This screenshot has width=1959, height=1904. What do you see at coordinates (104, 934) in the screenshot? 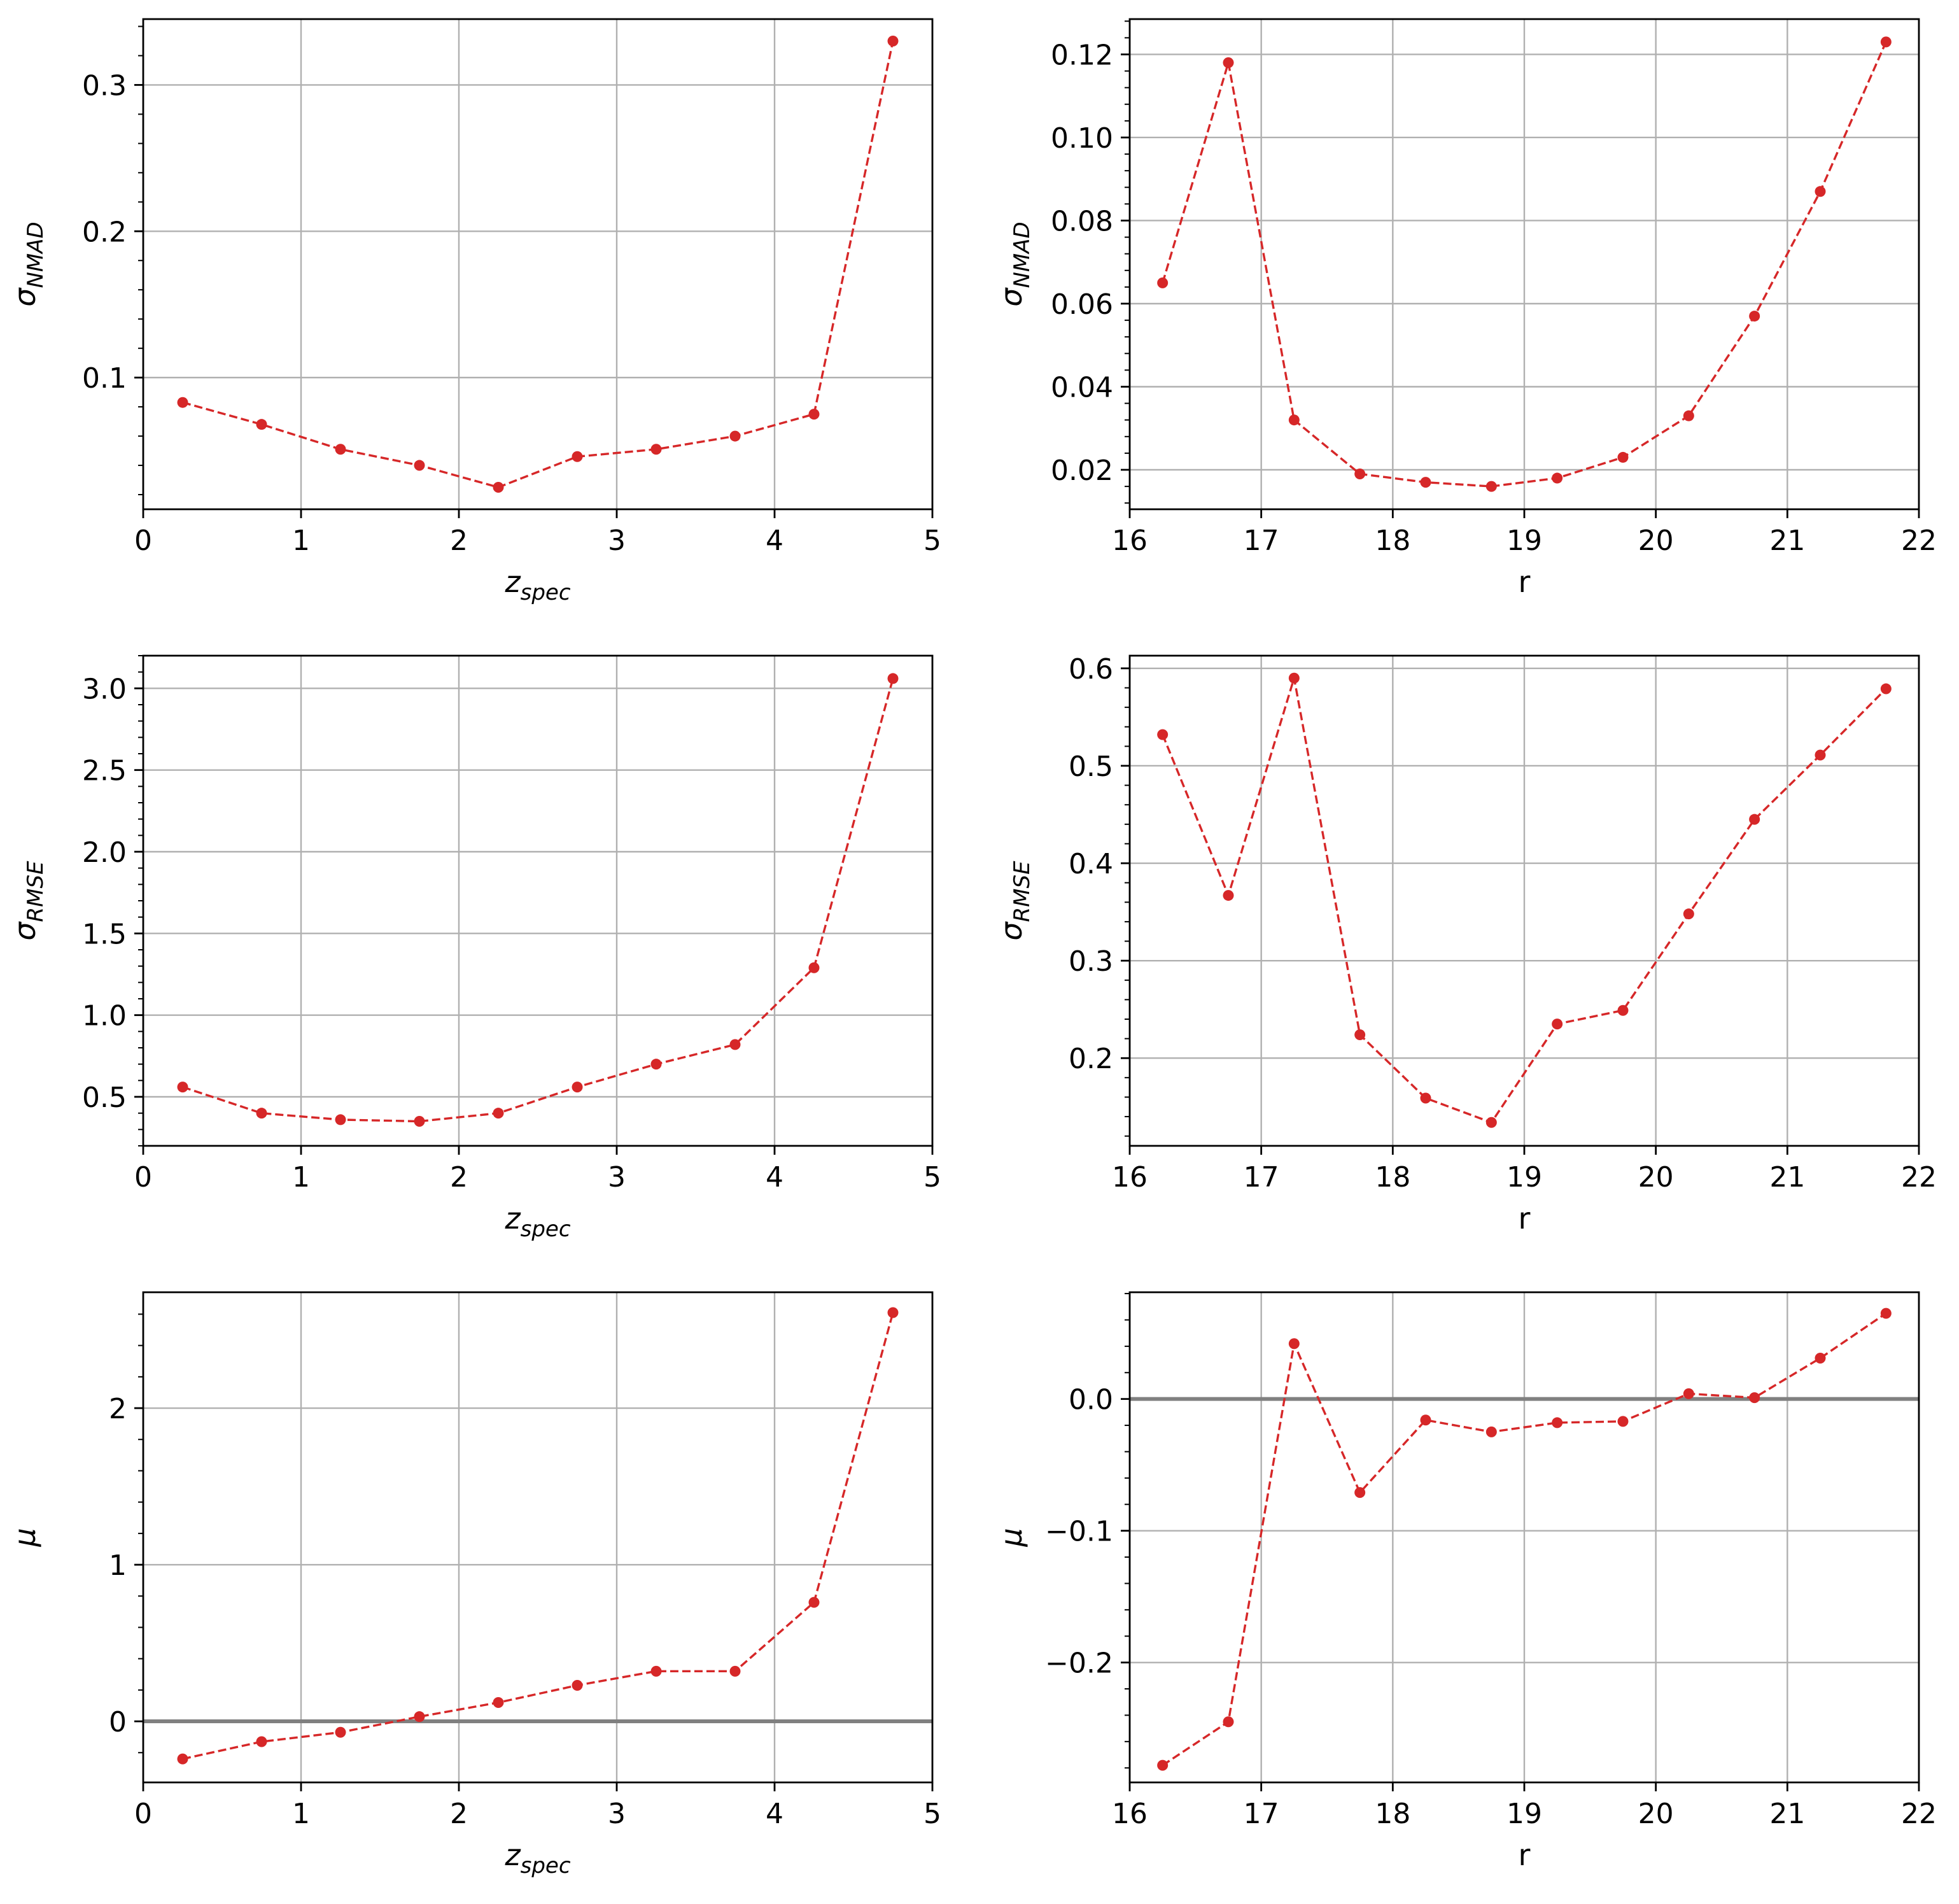
I see `y-tick-label: 1.5` at bounding box center [104, 934].